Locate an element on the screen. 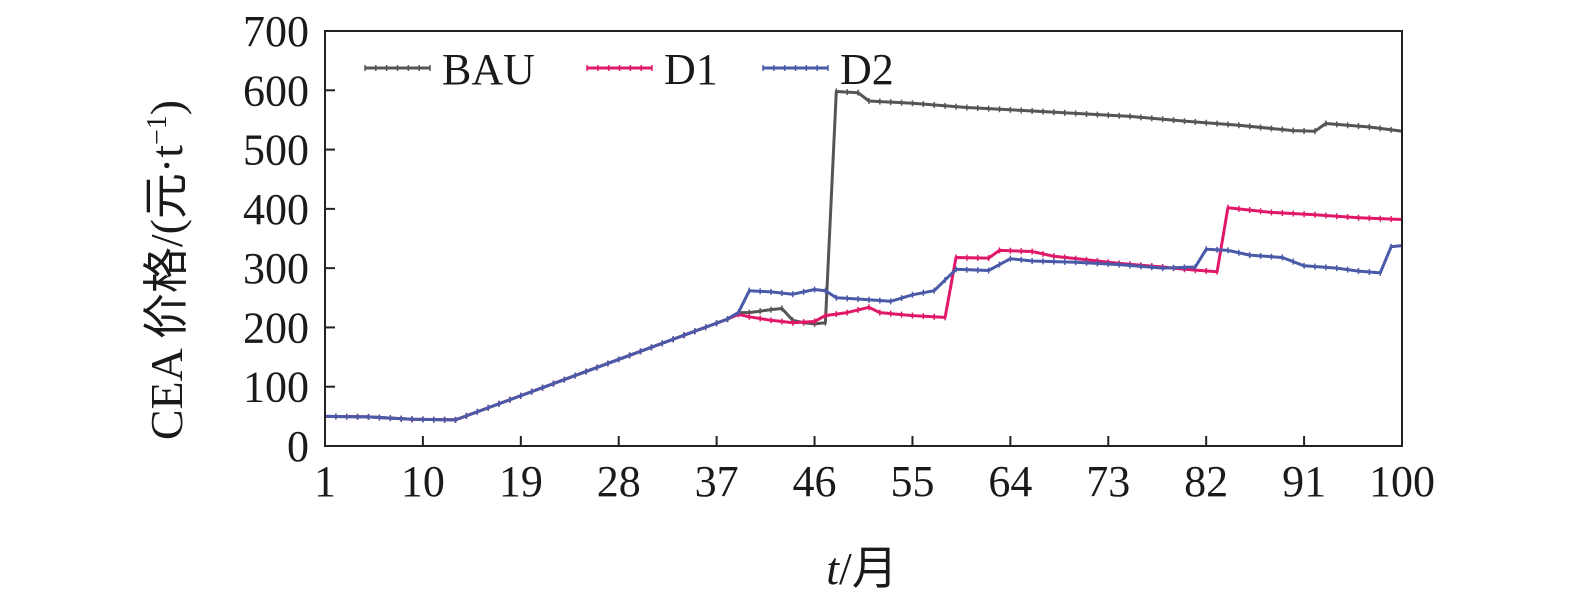 This screenshot has width=1575, height=600. y-axis-title: CEA 价格/(元·t−1) is located at coordinates (166, 270).